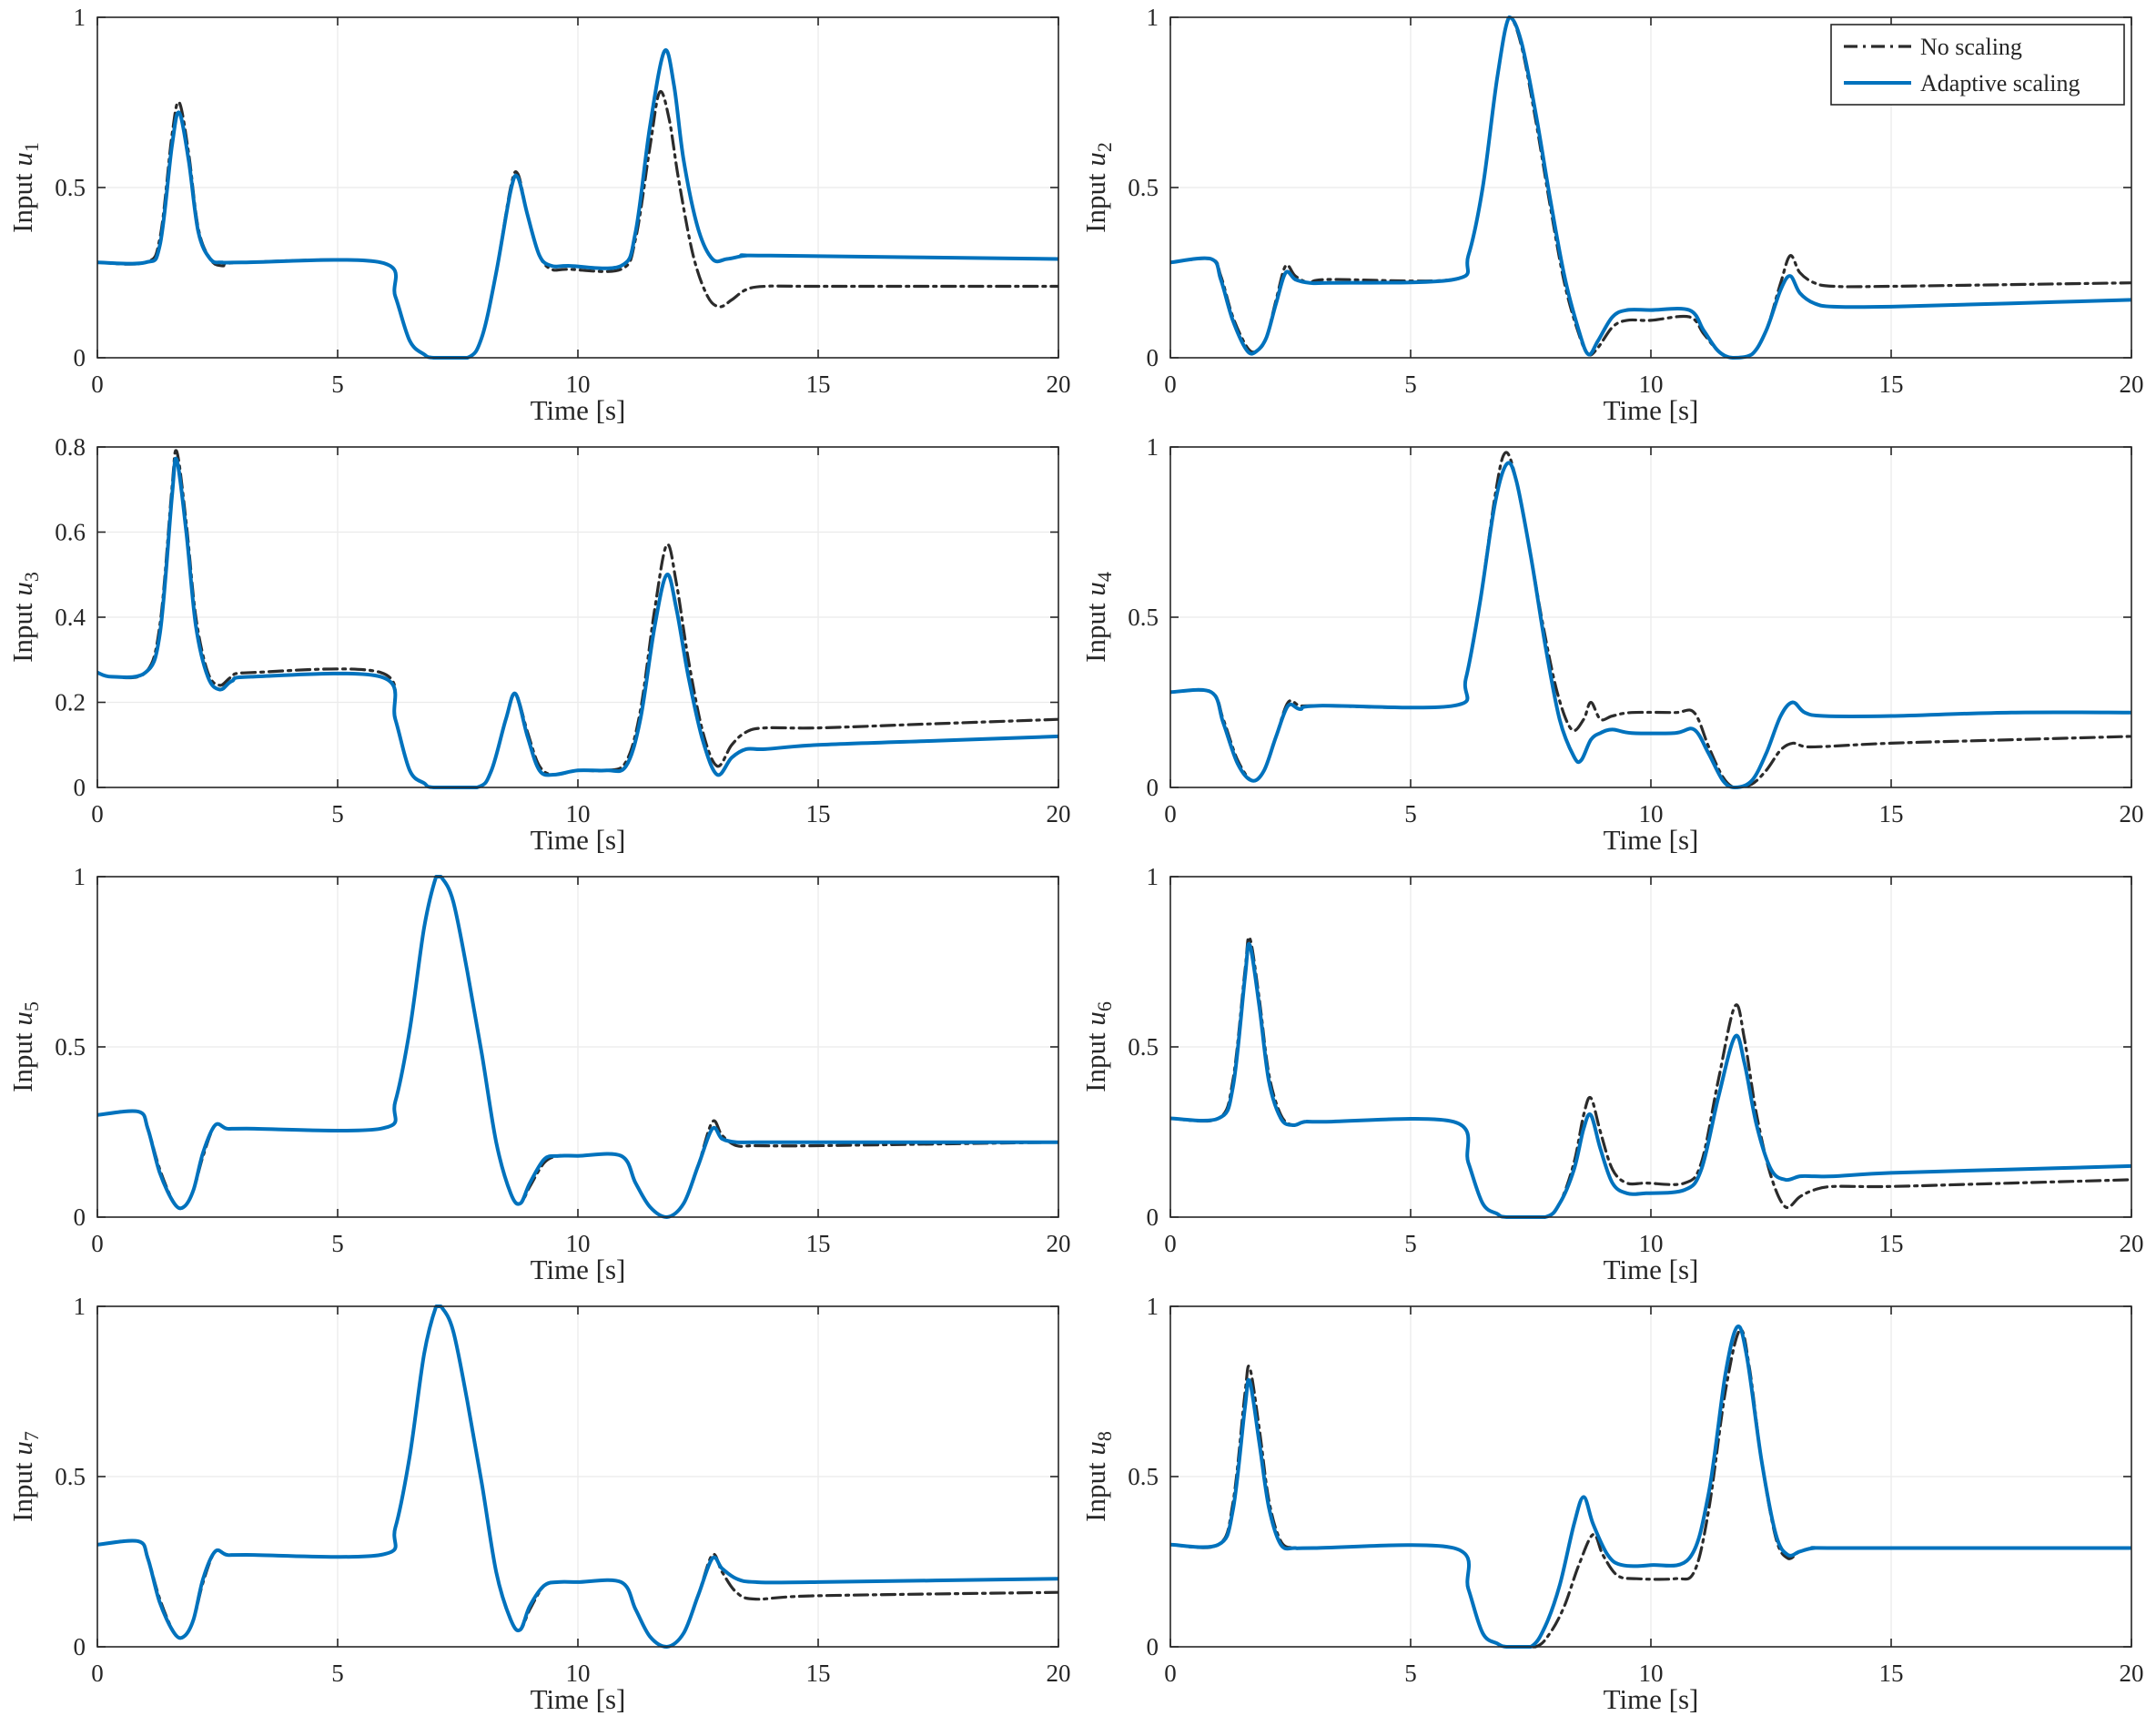 This screenshot has width=2156, height=1726. What do you see at coordinates (71, 447) in the screenshot?
I see `y-tick-label: 0.8` at bounding box center [71, 447].